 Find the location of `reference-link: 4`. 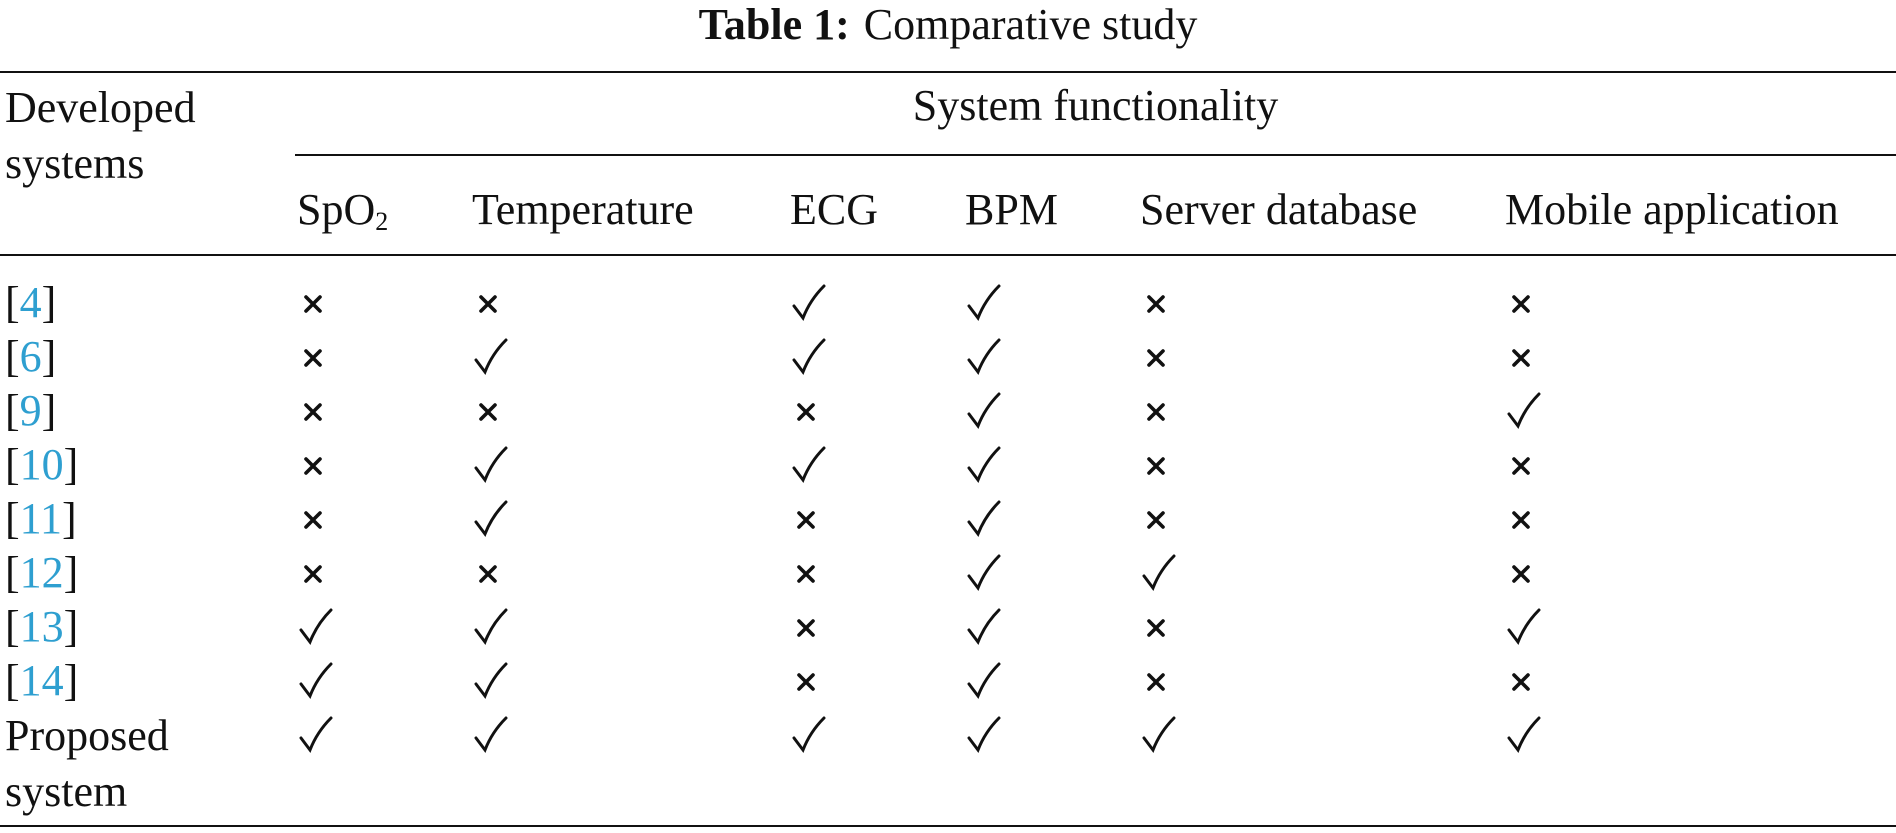

reference-link: 4 is located at coordinates (30, 302).